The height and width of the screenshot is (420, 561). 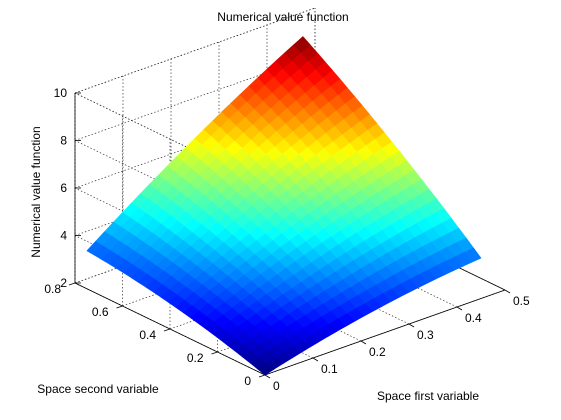 What do you see at coordinates (61, 93) in the screenshot?
I see `z-tick-label: 10` at bounding box center [61, 93].